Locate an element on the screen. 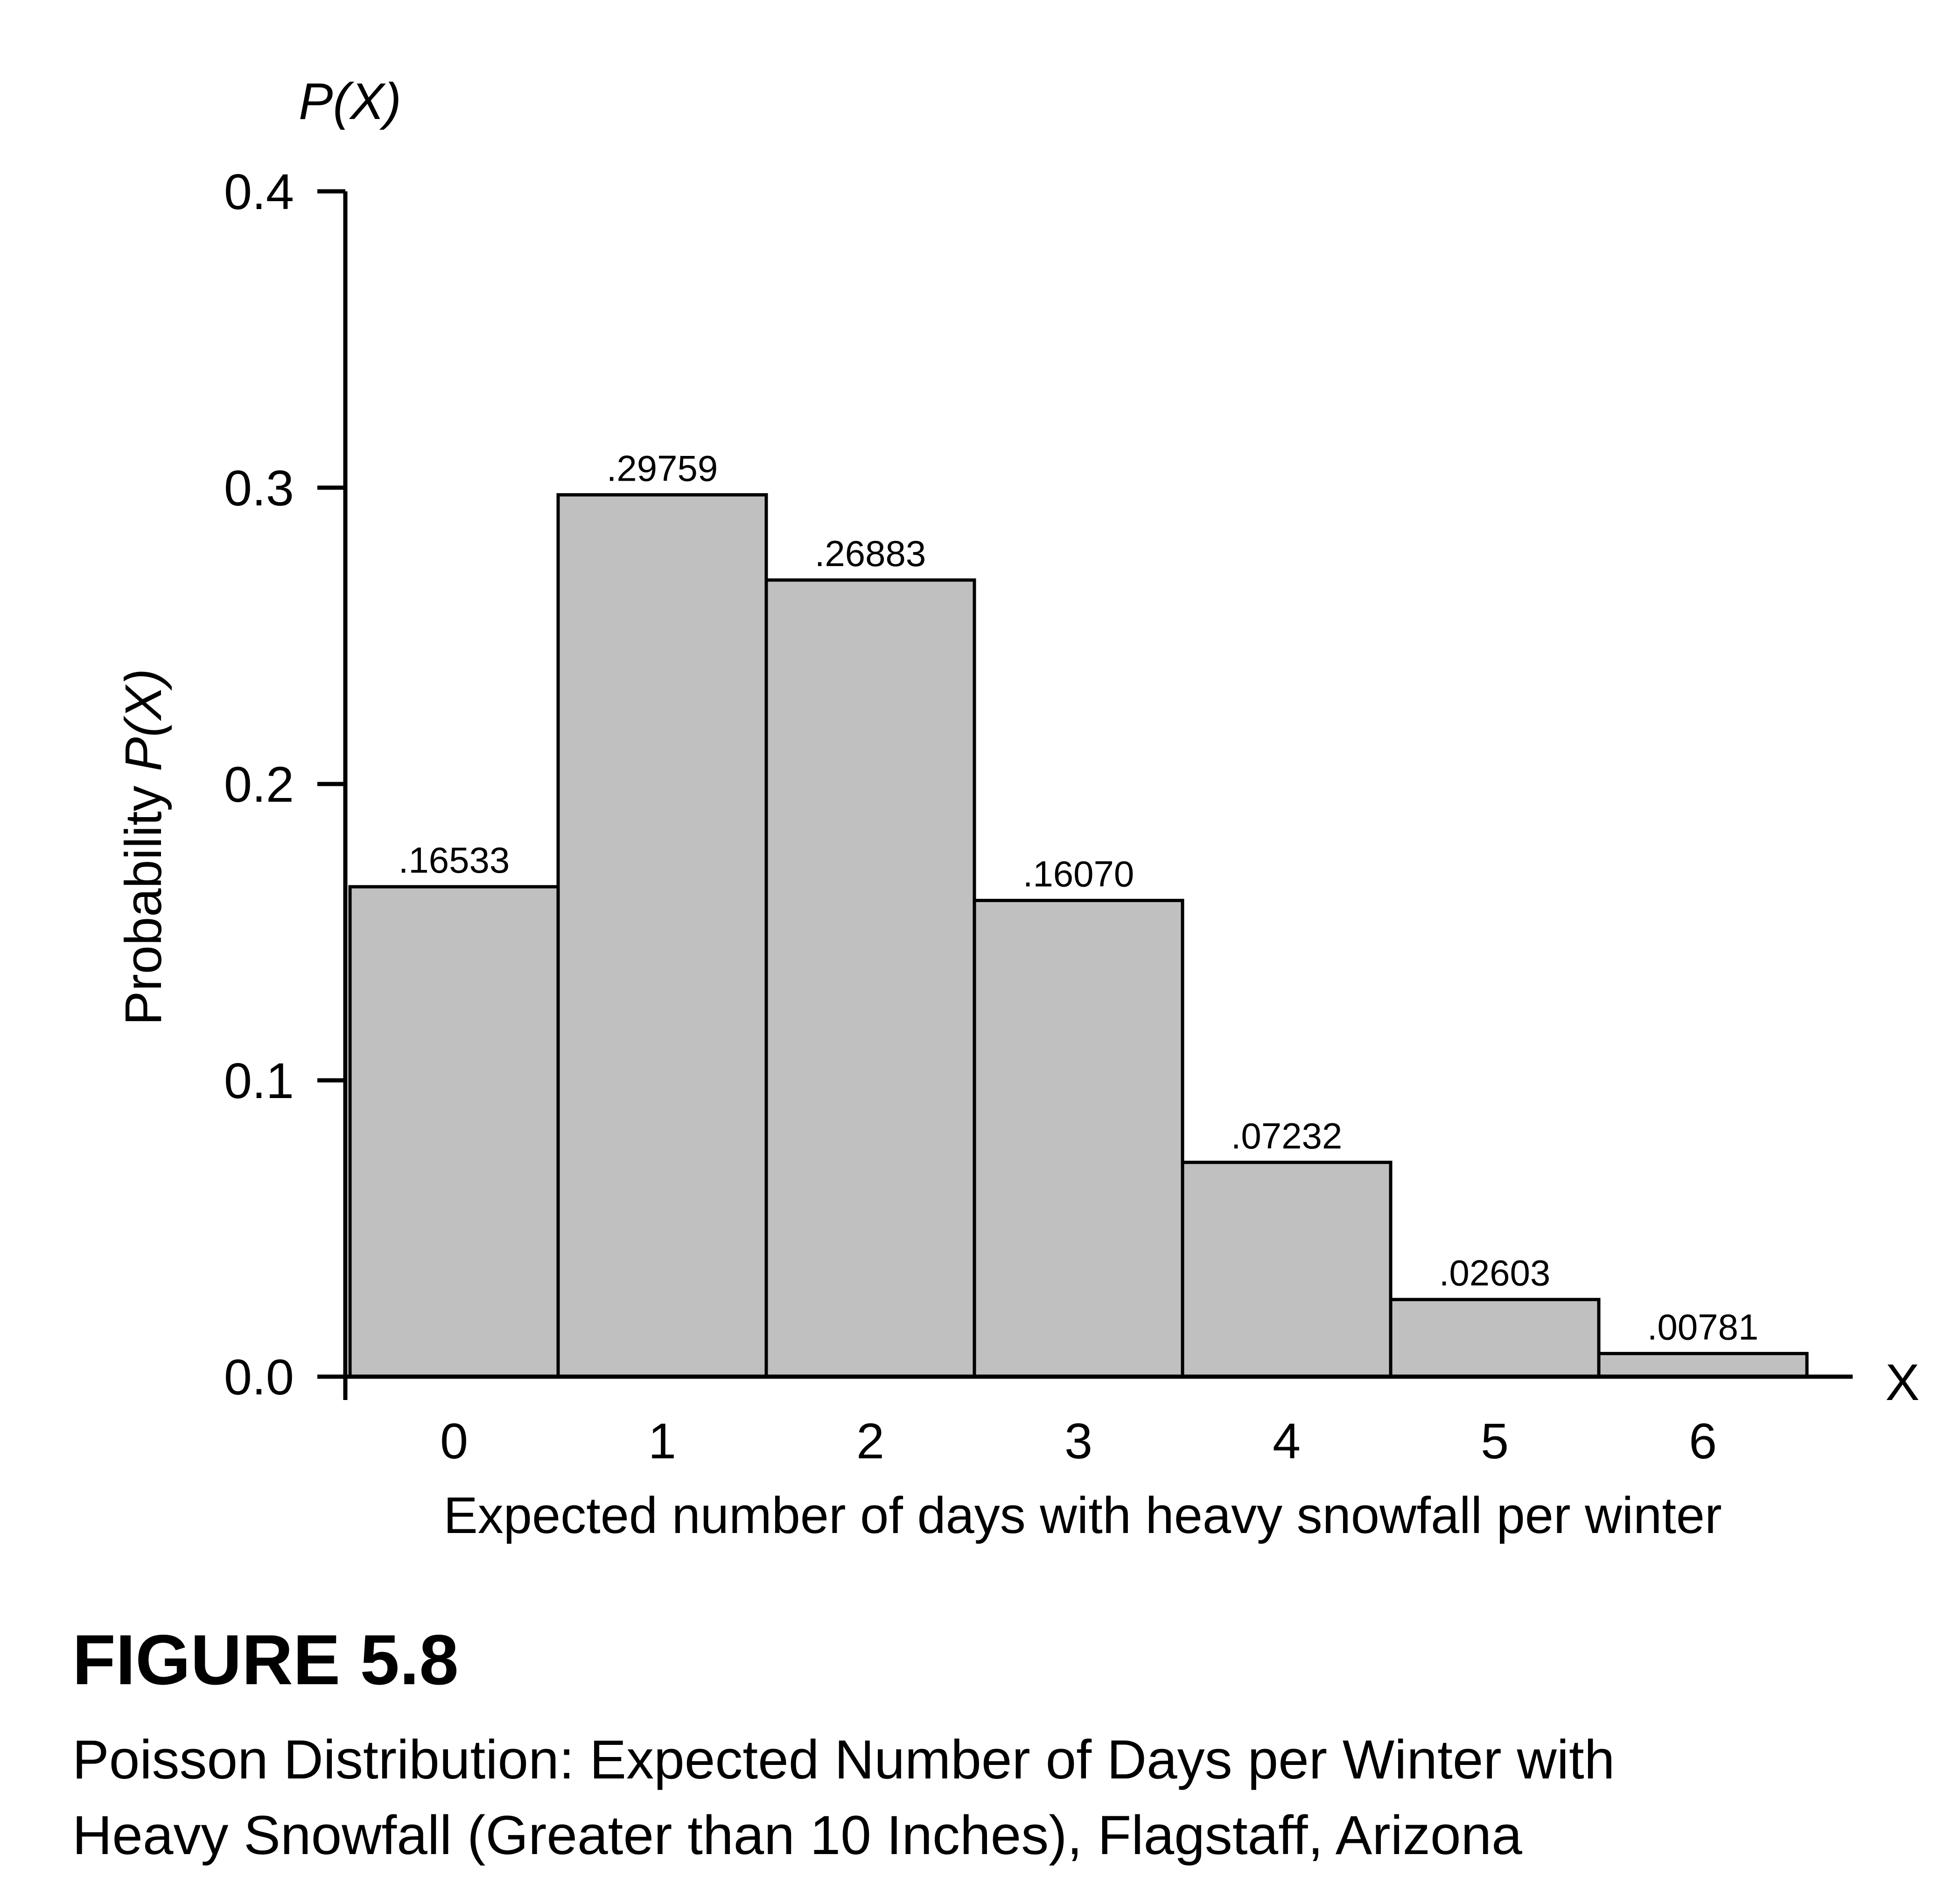 The height and width of the screenshot is (1890, 1960). y-tick-label: 0.0 is located at coordinates (259, 1377).